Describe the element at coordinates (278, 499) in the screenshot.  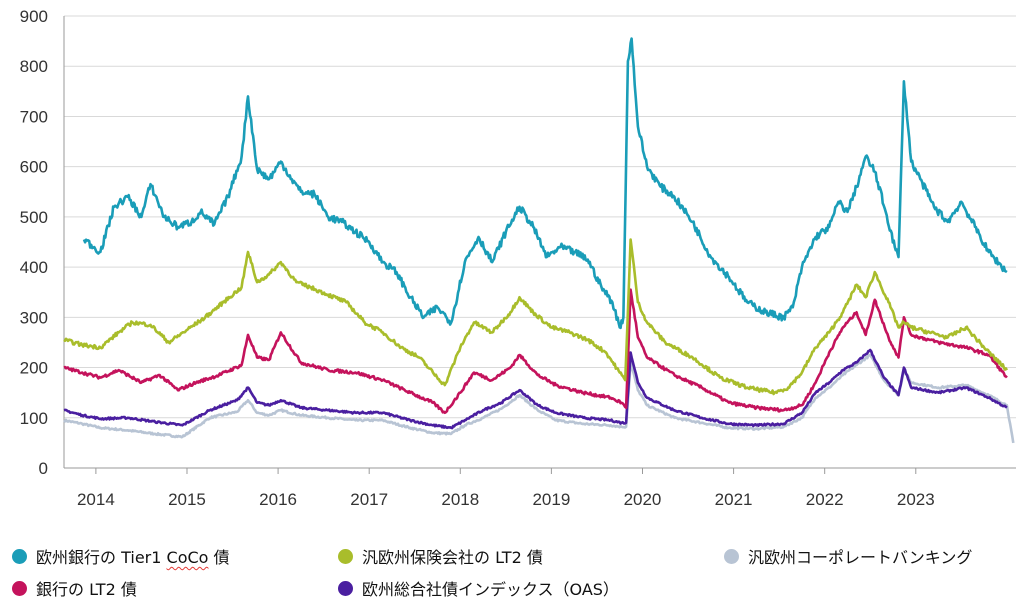
I see `x-tick-label: 2016` at that location.